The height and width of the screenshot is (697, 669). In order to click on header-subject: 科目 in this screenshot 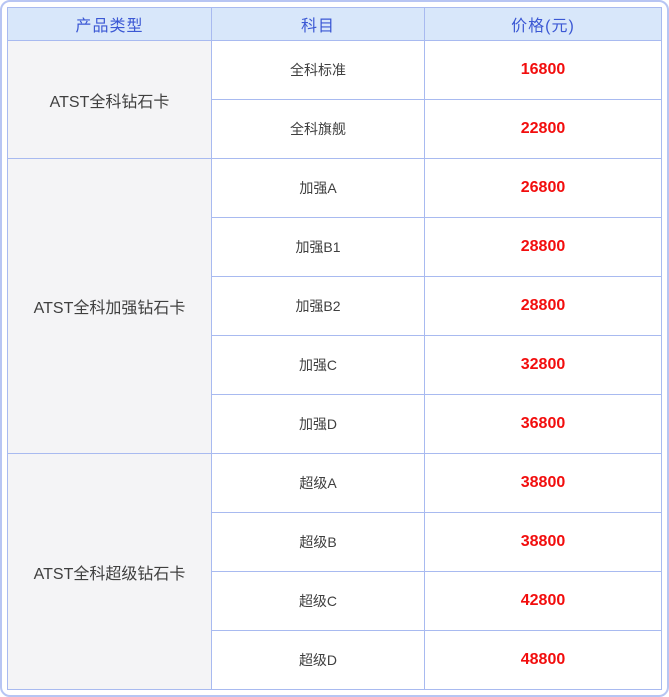, I will do `click(318, 24)`.